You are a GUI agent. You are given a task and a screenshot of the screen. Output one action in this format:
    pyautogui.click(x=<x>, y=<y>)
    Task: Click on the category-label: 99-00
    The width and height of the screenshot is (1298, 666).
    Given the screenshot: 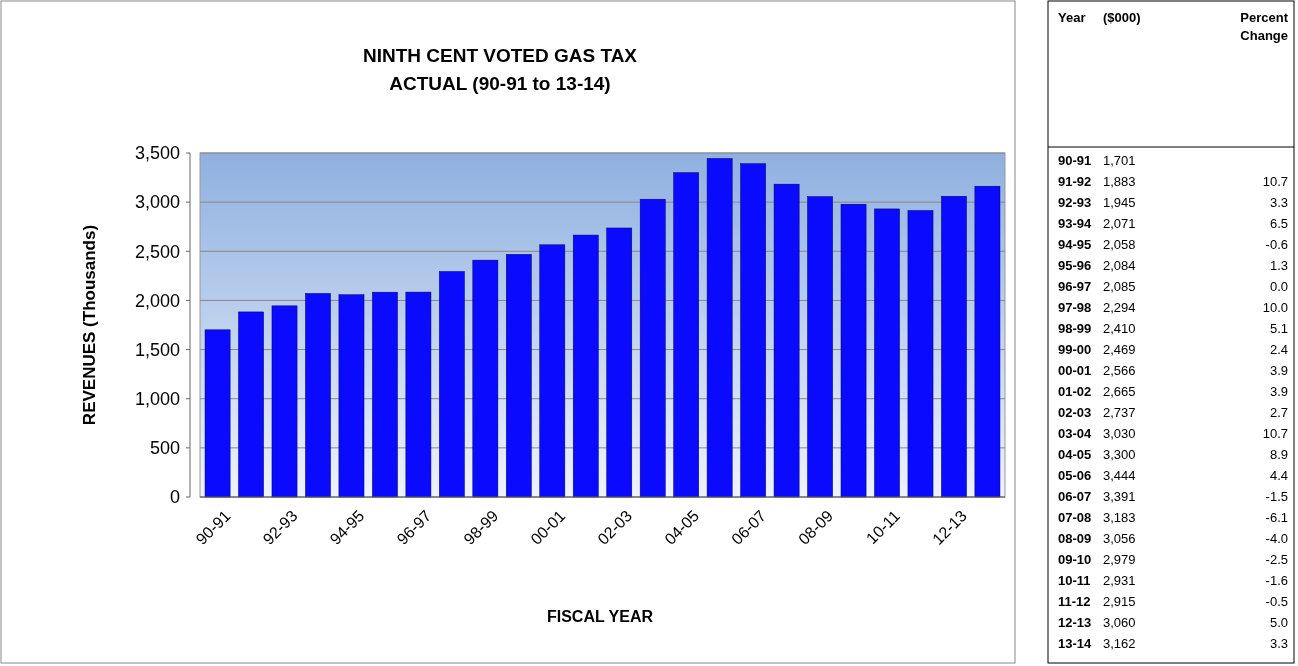 What is the action you would take?
    pyautogui.click(x=1075, y=349)
    